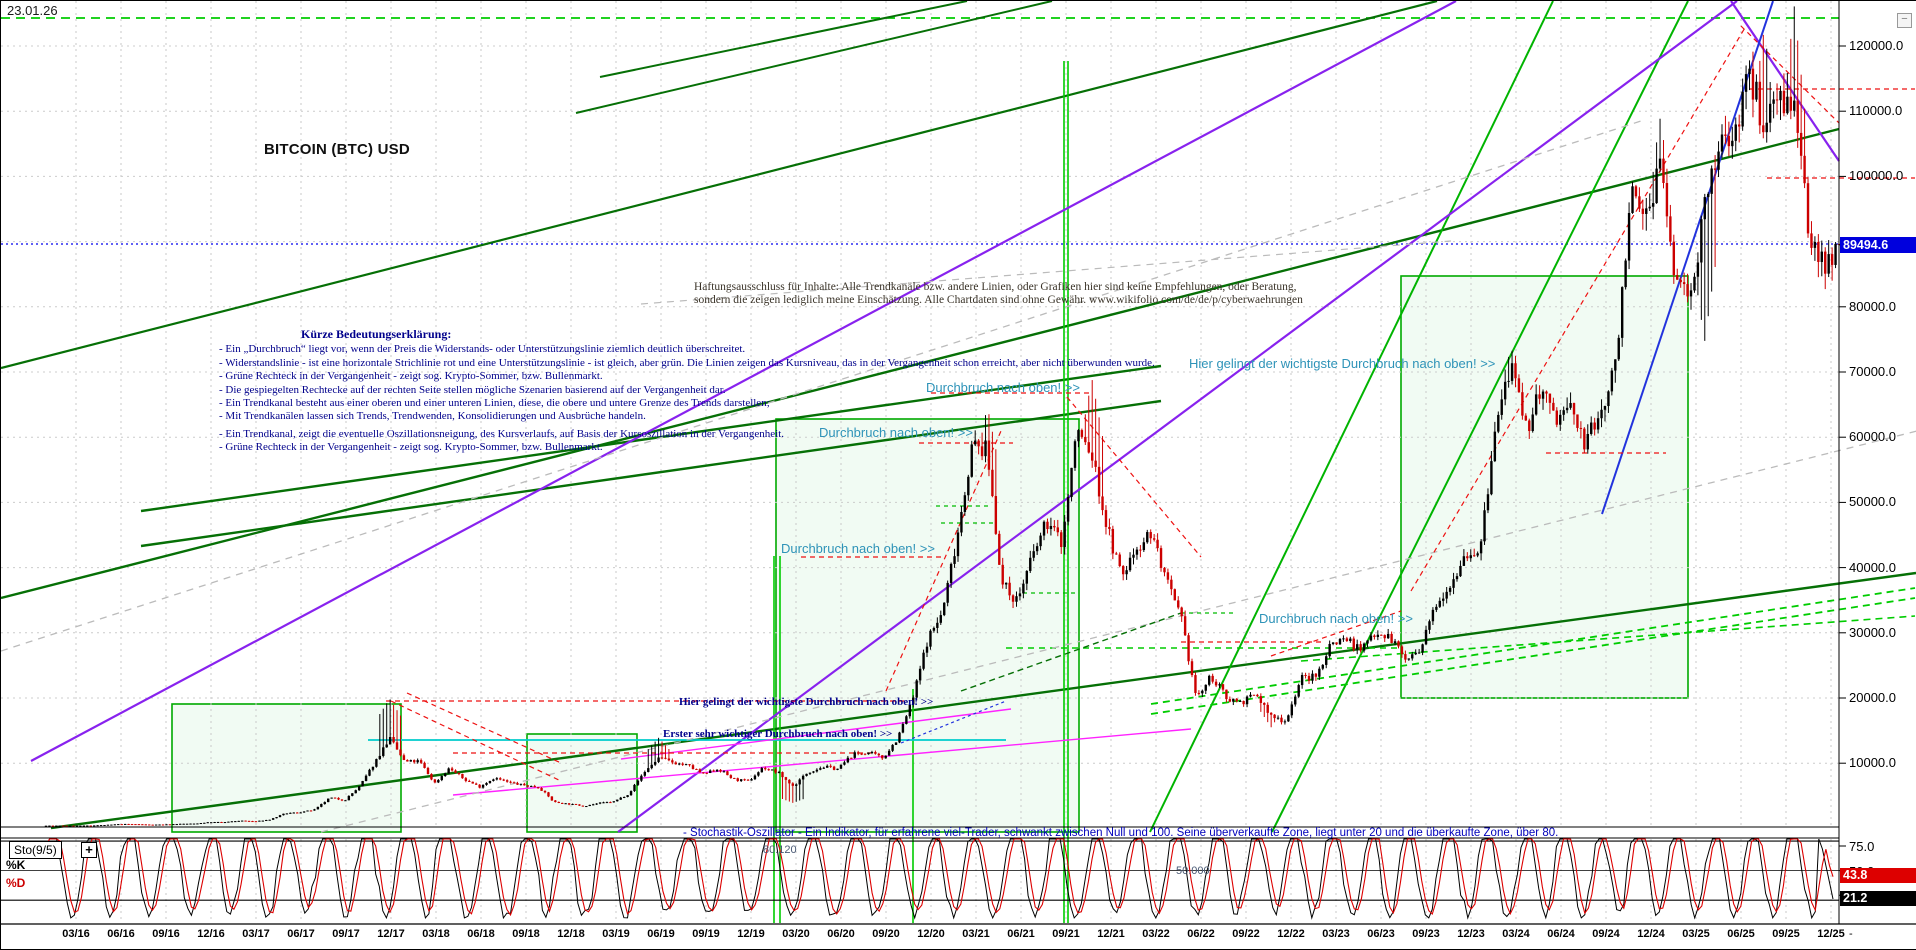  What do you see at coordinates (211, 934) in the screenshot?
I see `x-axis-label: 12/16` at bounding box center [211, 934].